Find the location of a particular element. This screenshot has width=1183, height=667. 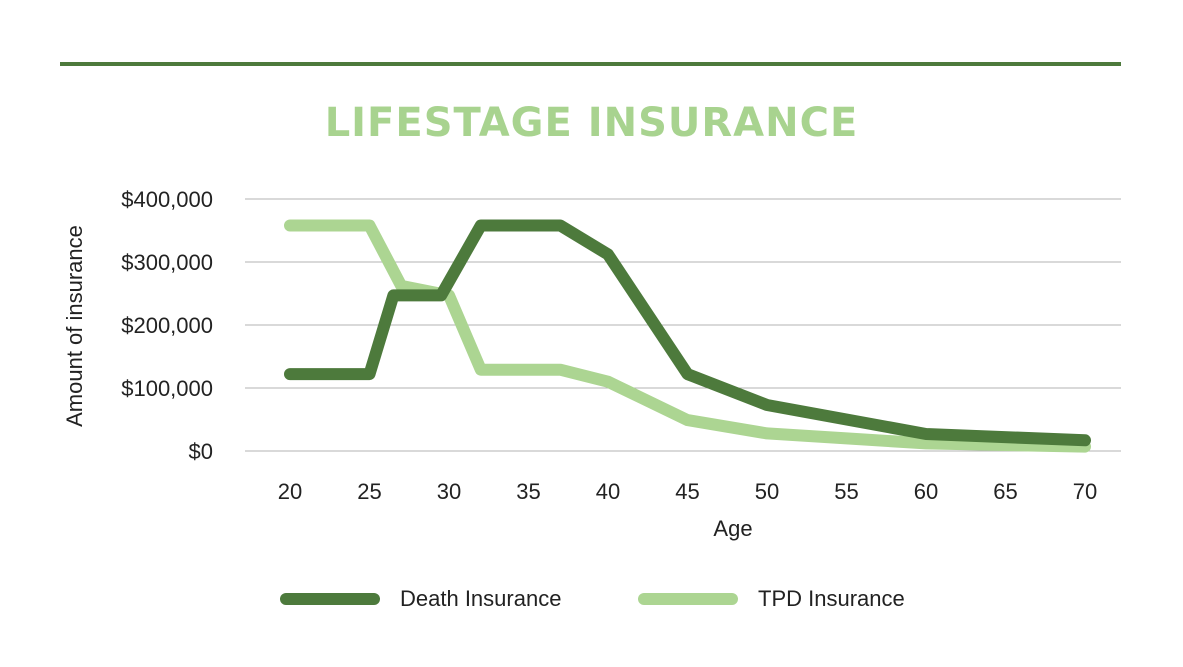

x-tick-label: 70 is located at coordinates (1085, 491).